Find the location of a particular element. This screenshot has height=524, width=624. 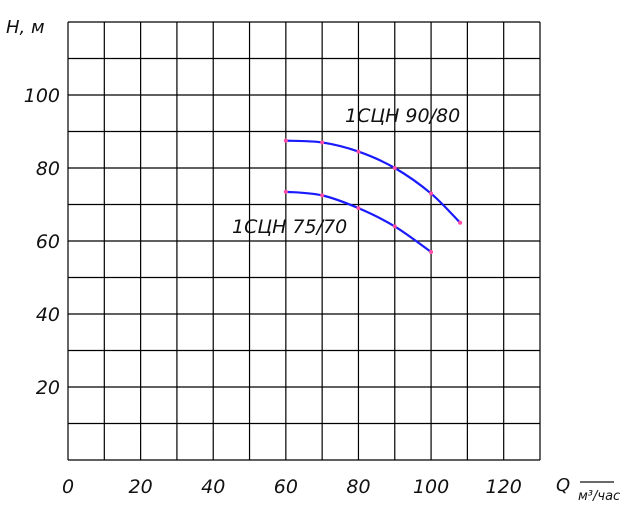

y-tick-label: 100 is located at coordinates (42, 96).